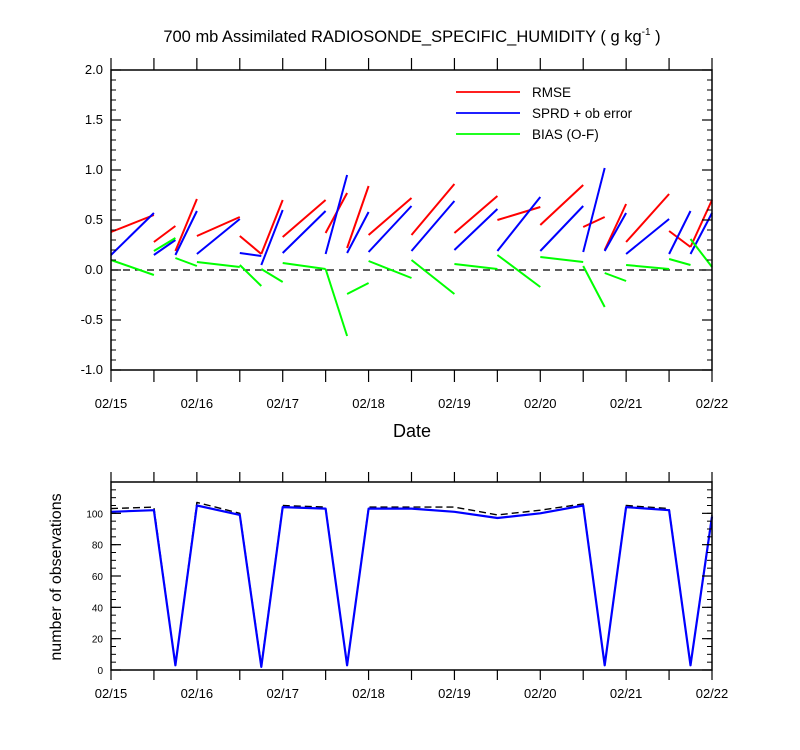 This screenshot has height=750, width=800. What do you see at coordinates (98, 577) in the screenshot?
I see `y-tick-label: 60` at bounding box center [98, 577].